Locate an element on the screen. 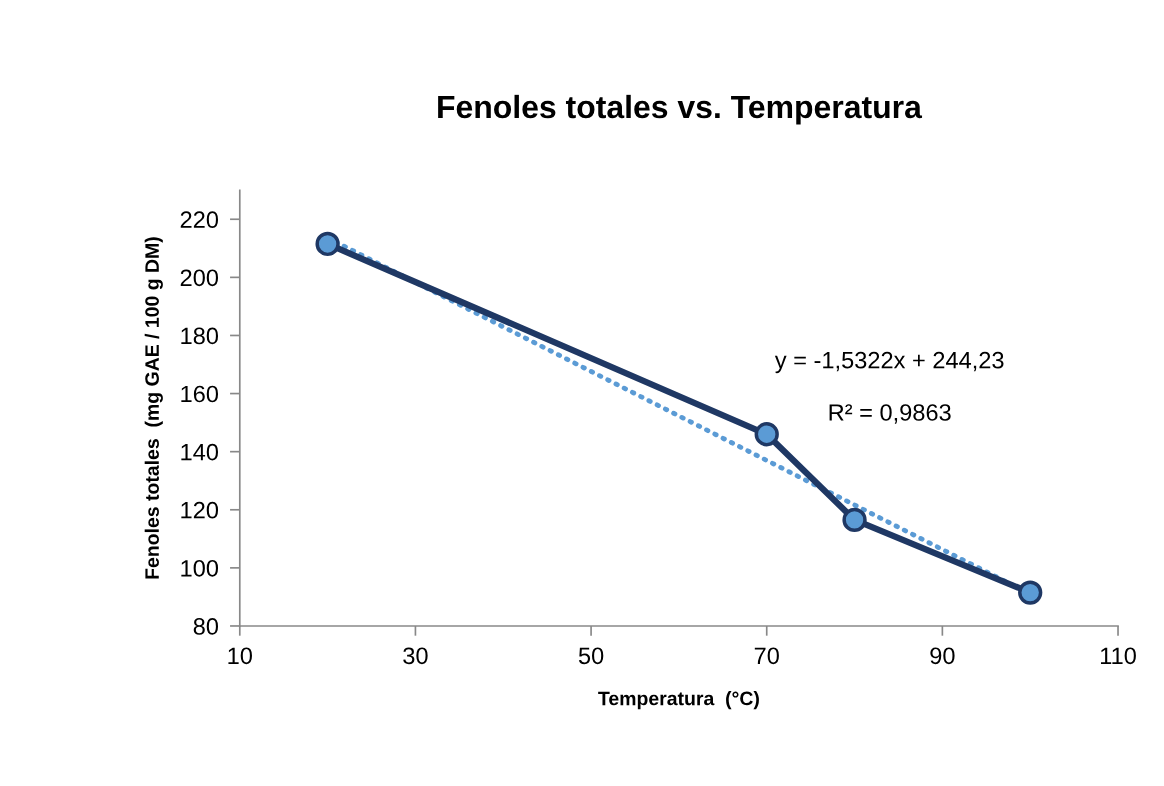  x-axis-title: Temperatura (°C) is located at coordinates (678, 700).